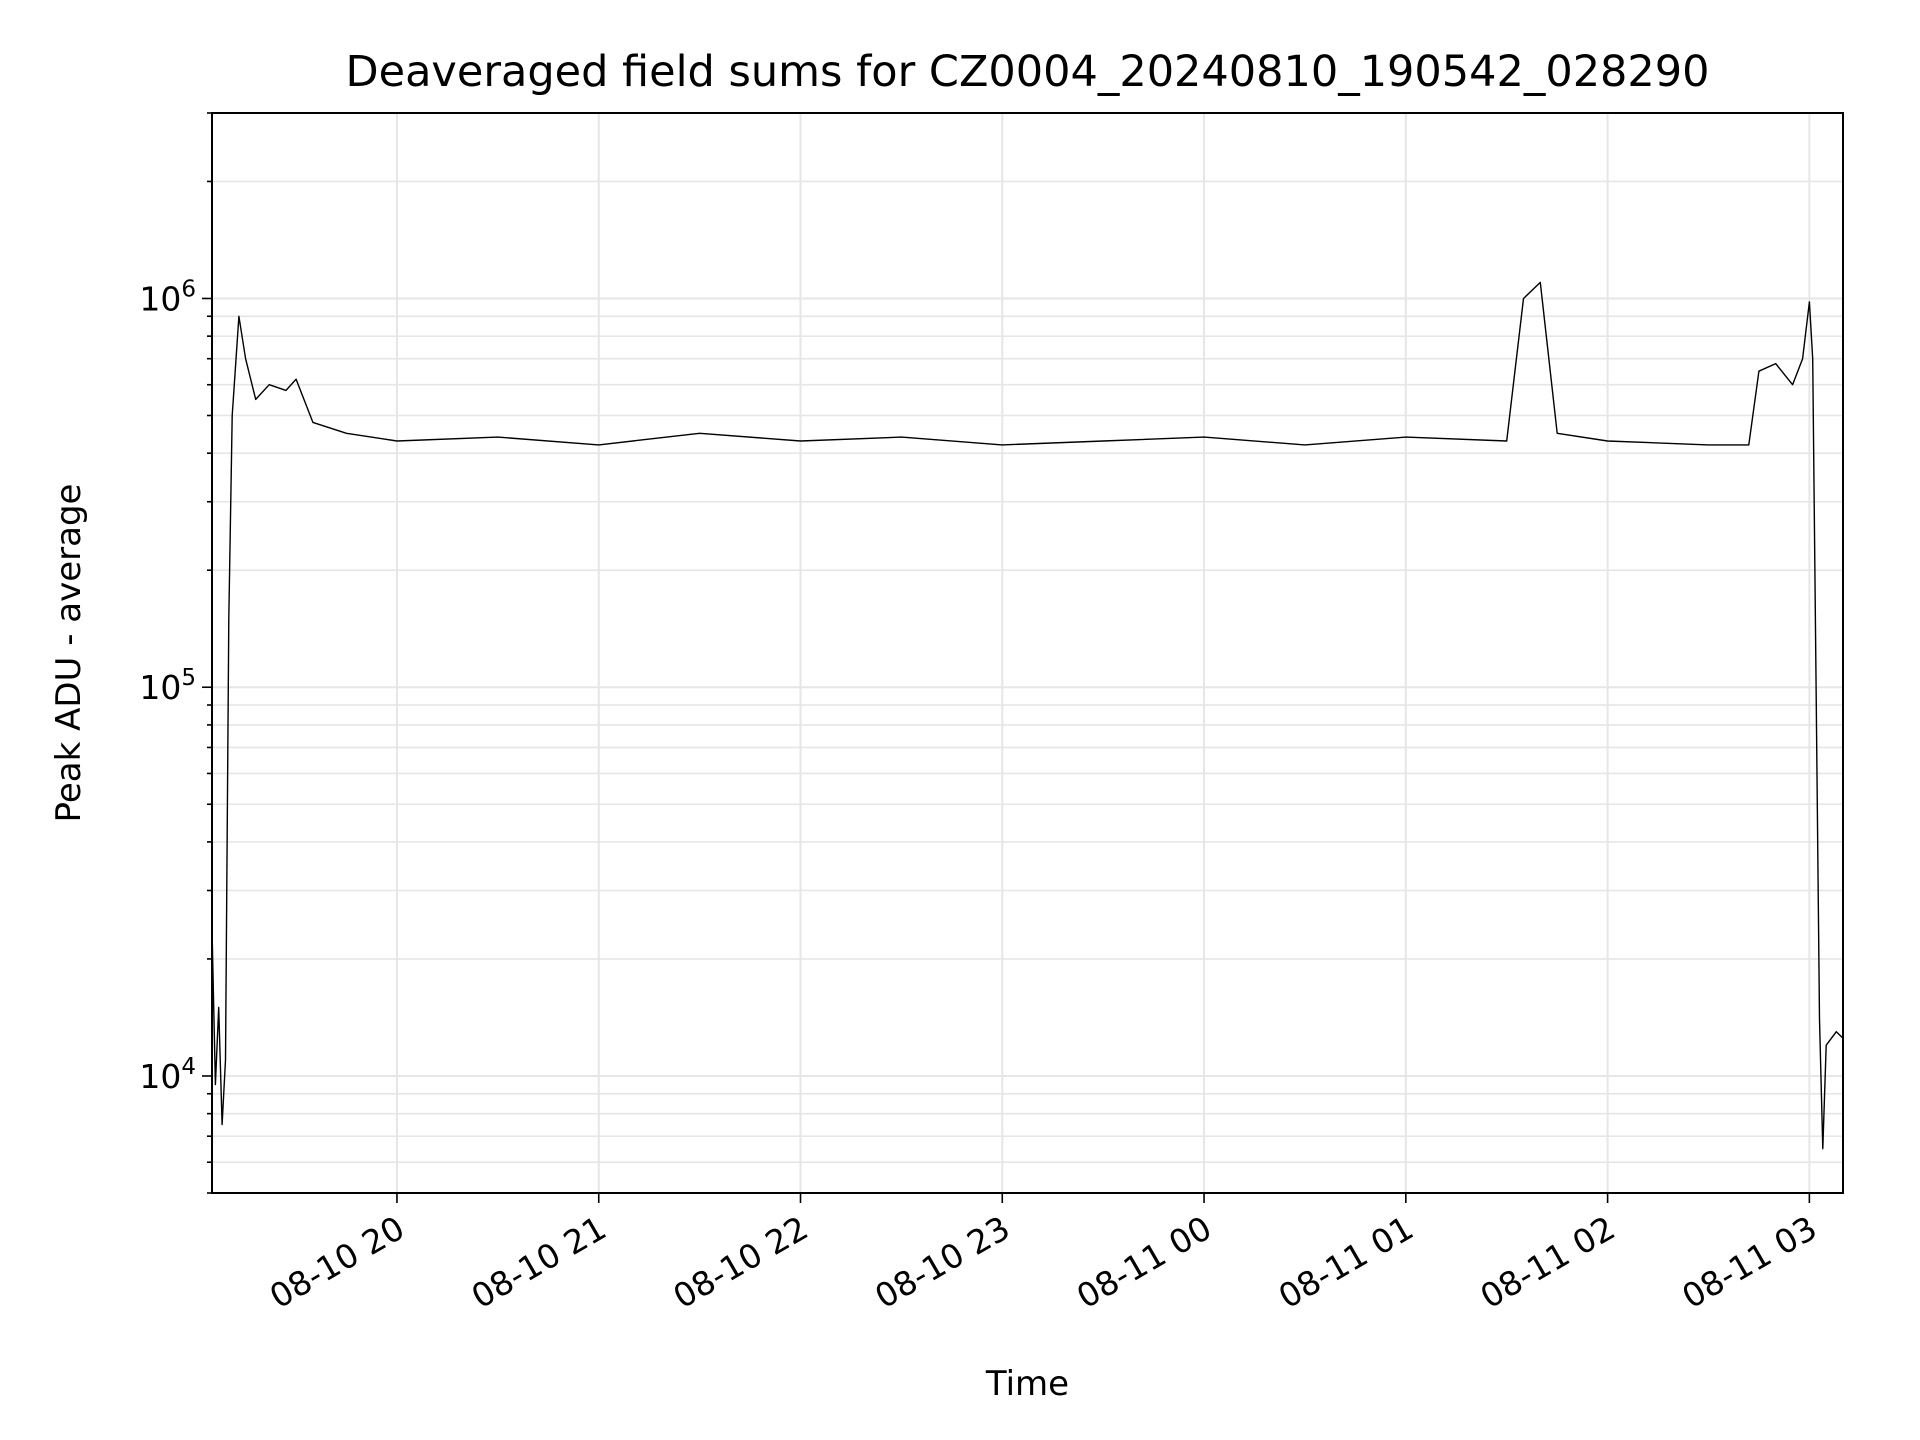 The width and height of the screenshot is (1920, 1440). What do you see at coordinates (1548, 1262) in the screenshot?
I see `x-tick-label: 08-11 02` at bounding box center [1548, 1262].